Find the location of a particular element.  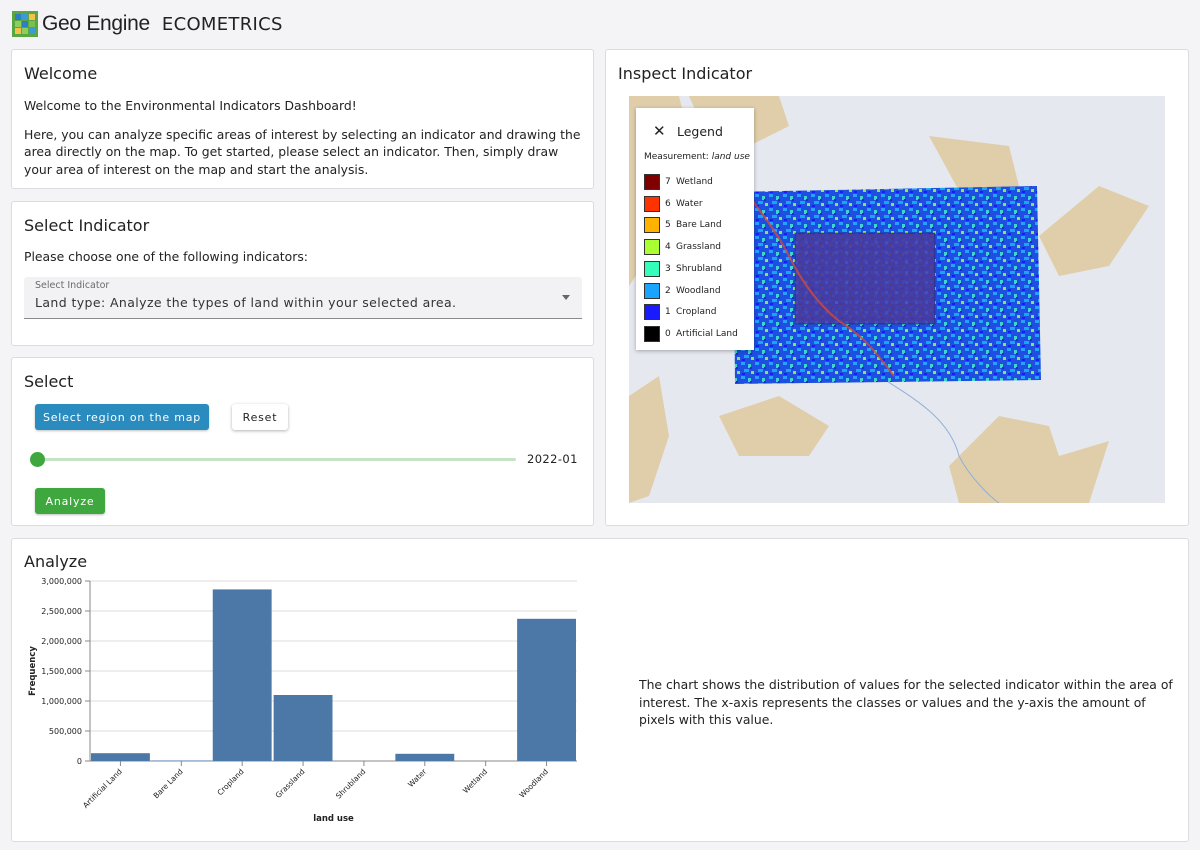

legend-item: 0 Artificial Land is located at coordinates (691, 333).